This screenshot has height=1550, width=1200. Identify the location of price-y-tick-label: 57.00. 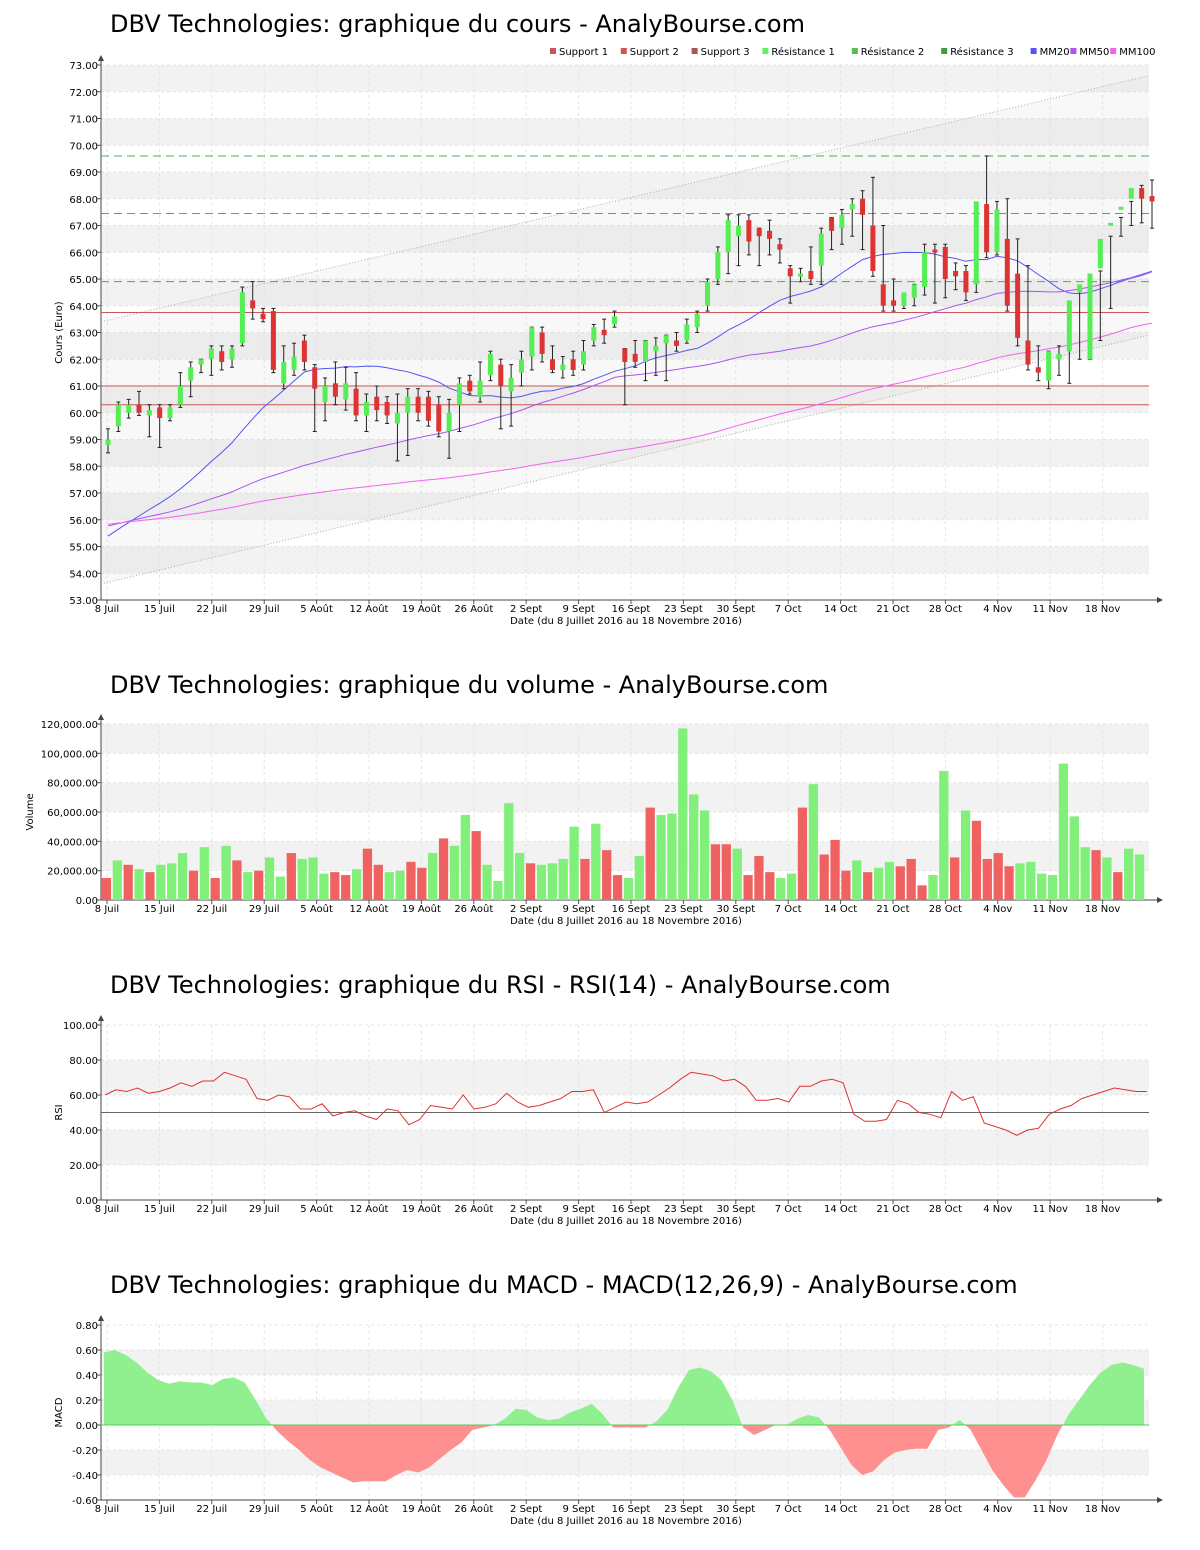
(83, 494).